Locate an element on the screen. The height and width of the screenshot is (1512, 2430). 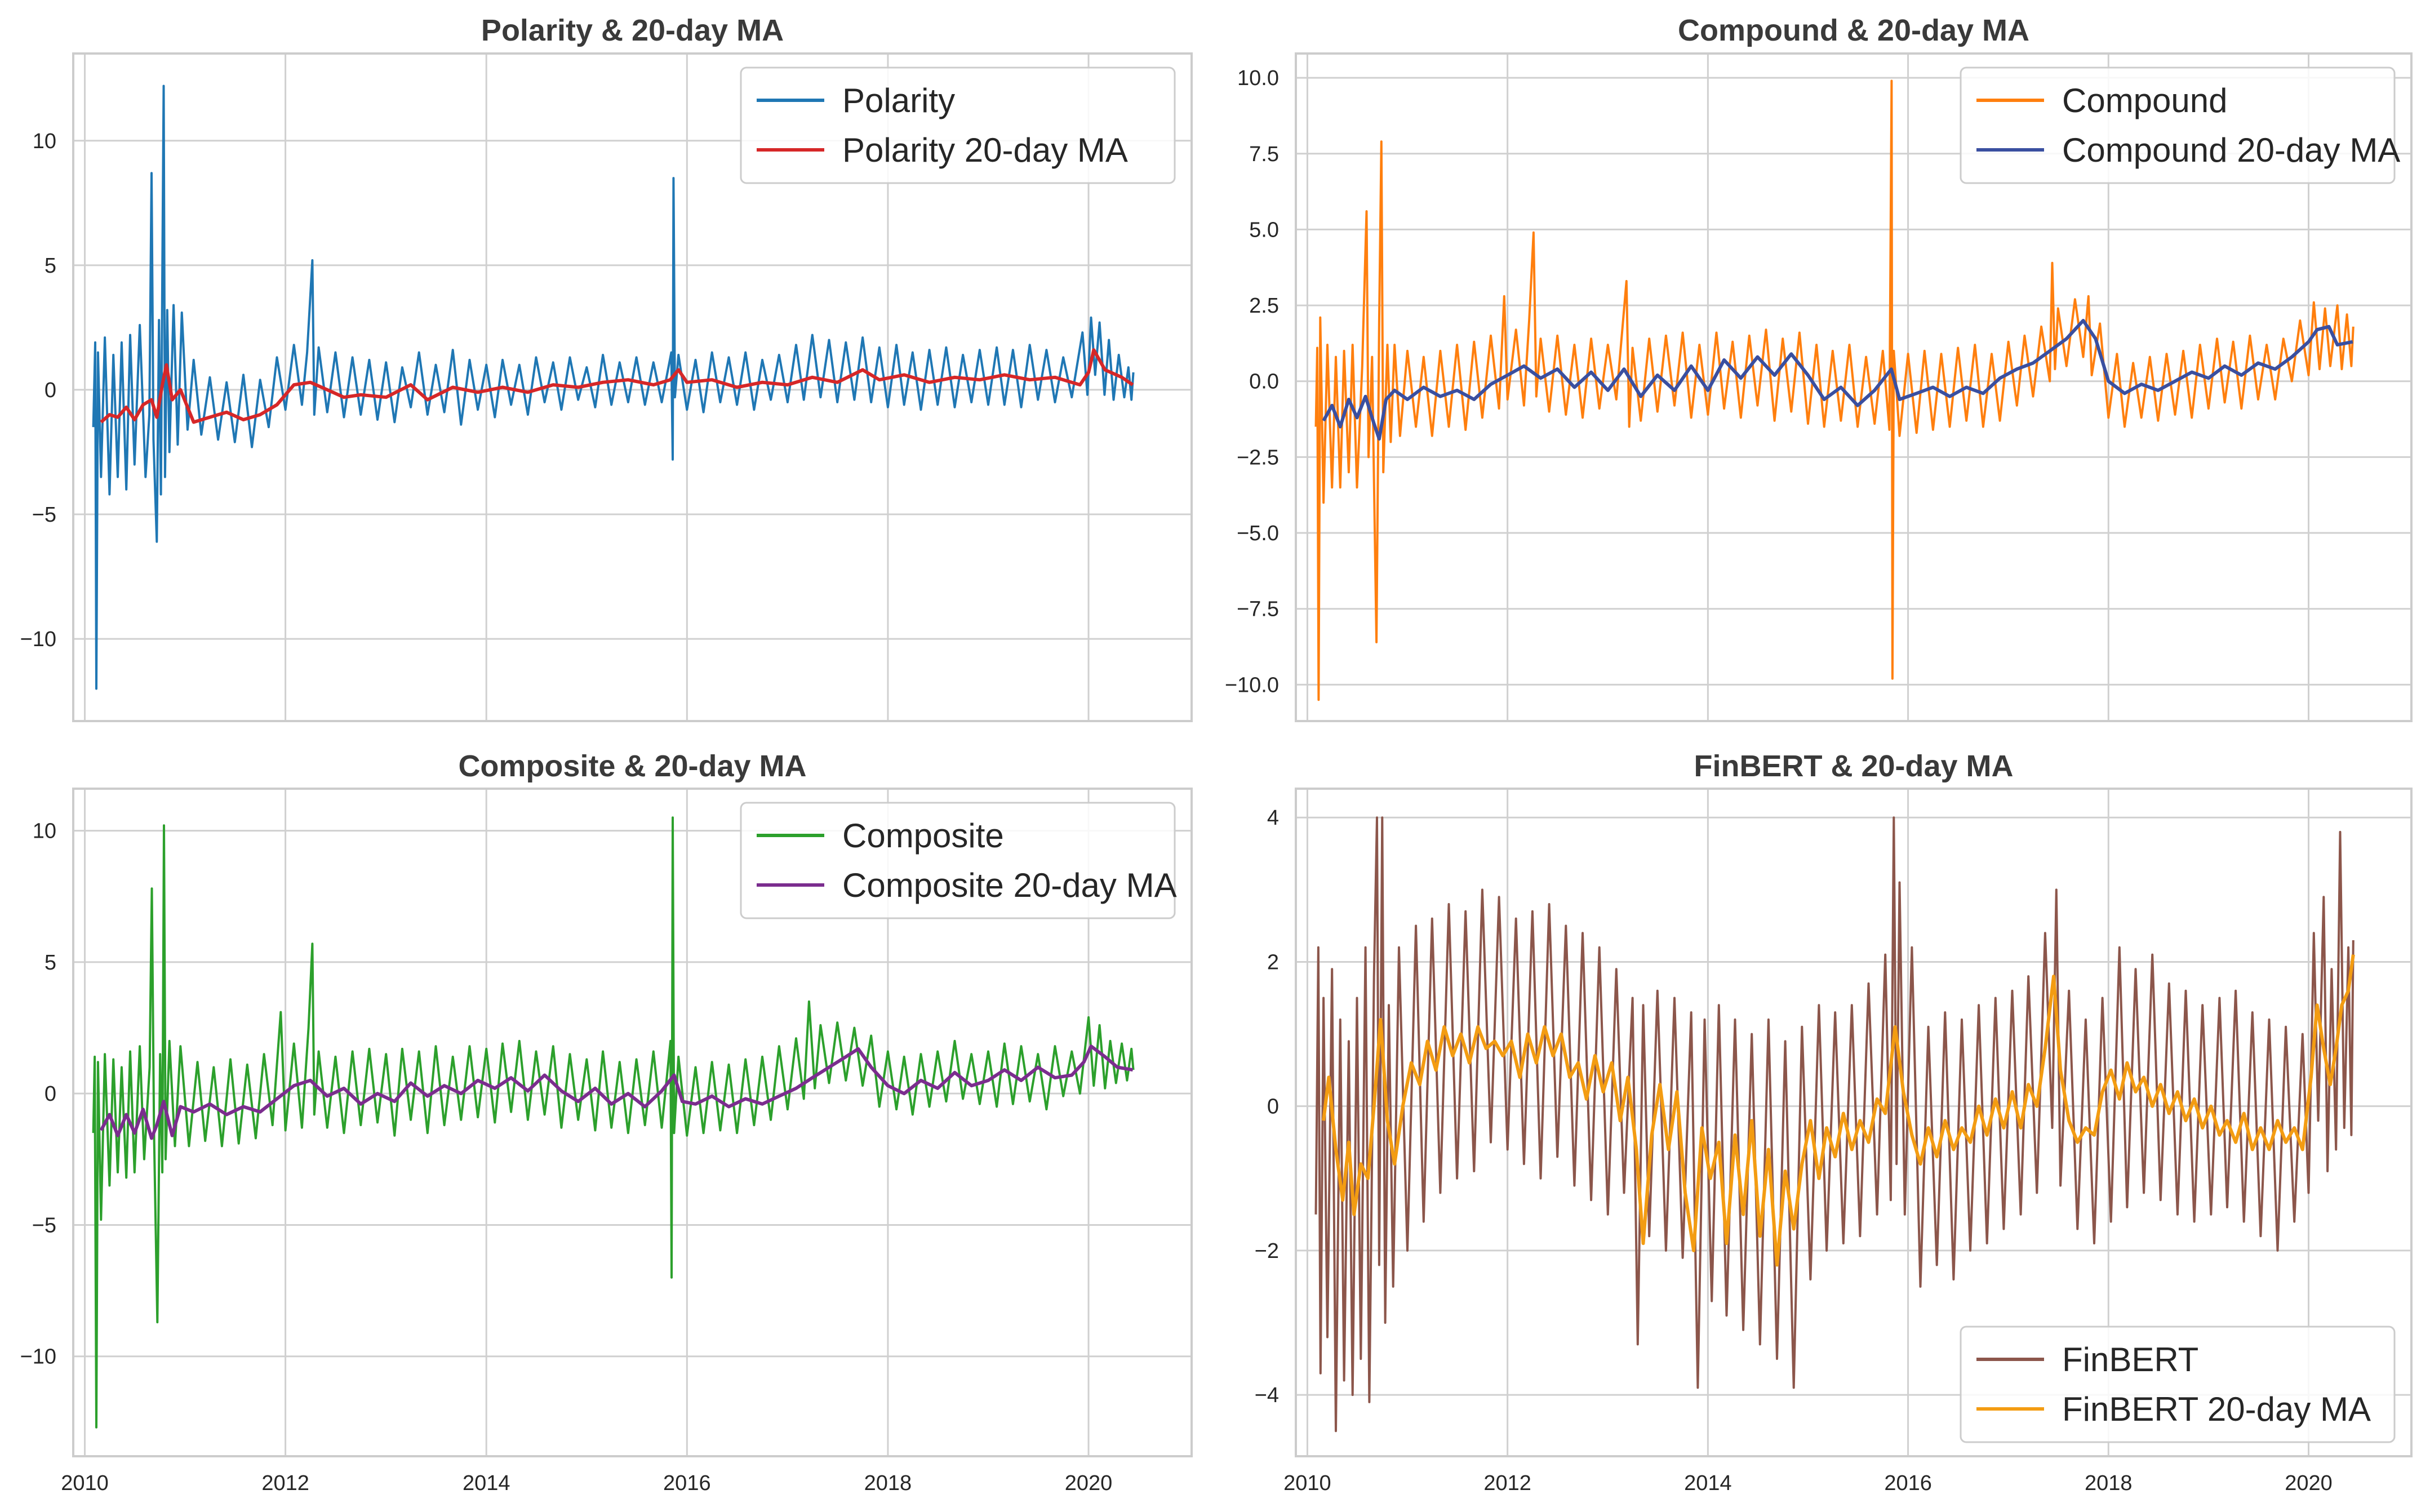
compound-title: Compound & 20-day MA is located at coordinates (1853, 30).